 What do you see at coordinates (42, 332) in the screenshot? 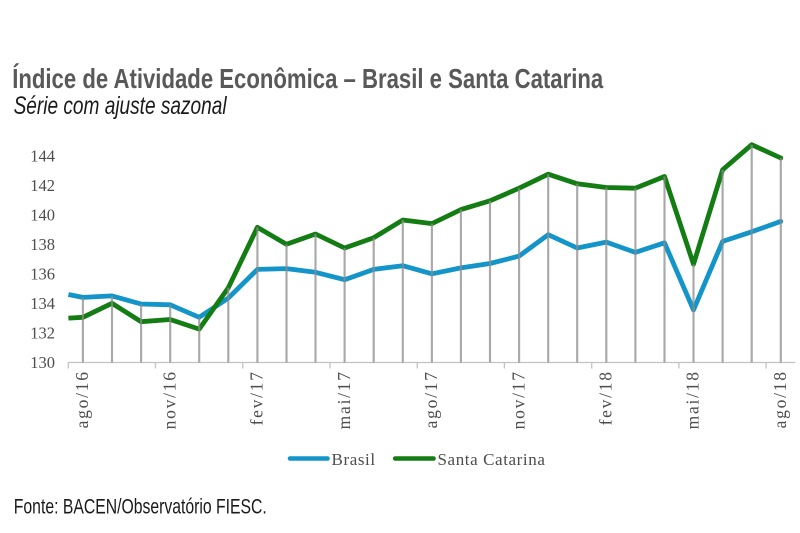
I see `svg-text: 132` at bounding box center [42, 332].